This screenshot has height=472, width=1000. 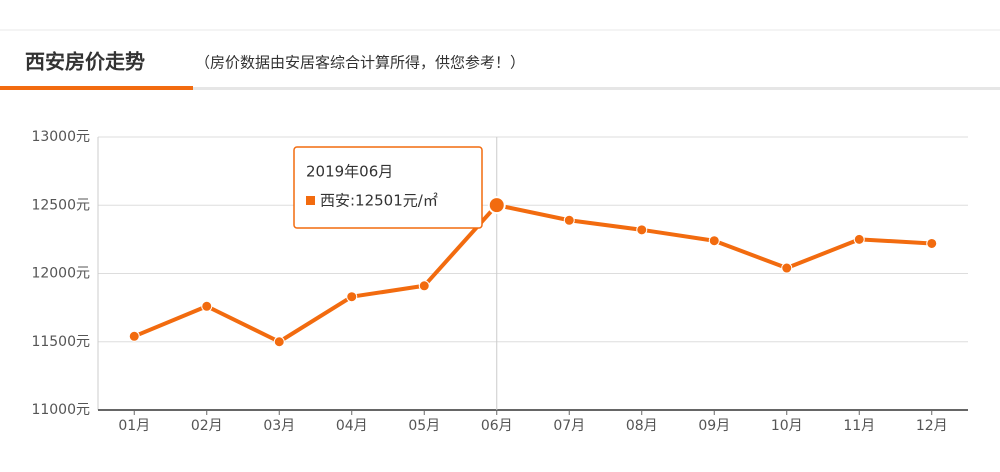 What do you see at coordinates (60, 410) in the screenshot?
I see `y-tick-label: 11000元` at bounding box center [60, 410].